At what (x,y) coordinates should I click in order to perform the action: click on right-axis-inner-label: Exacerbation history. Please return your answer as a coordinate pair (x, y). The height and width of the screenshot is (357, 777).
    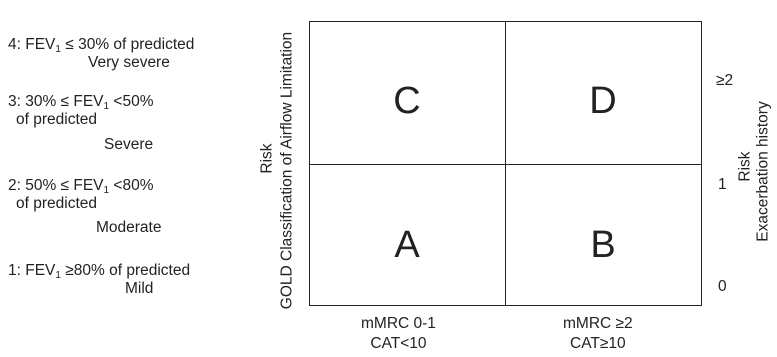
    Looking at the image, I should click on (763, 171).